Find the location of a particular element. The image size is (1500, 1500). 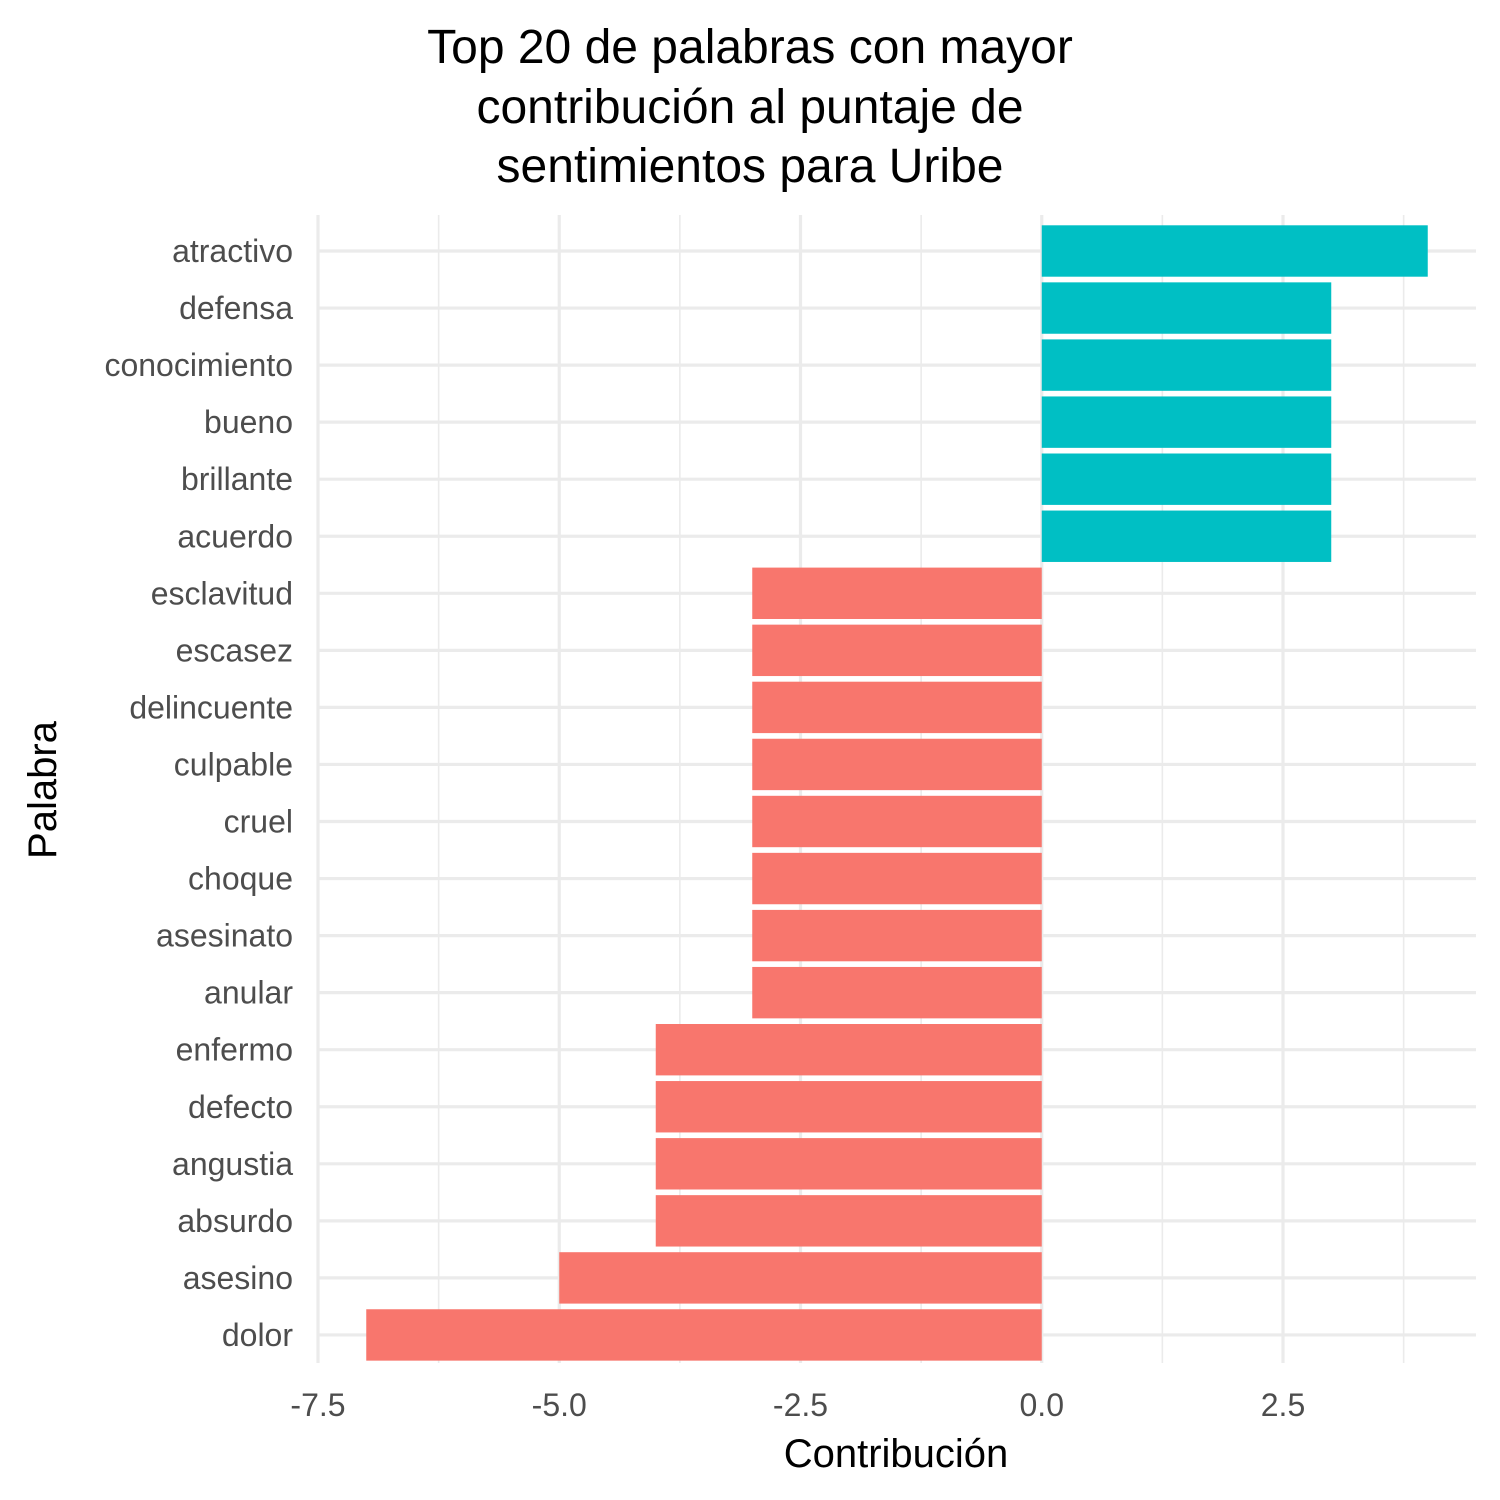

y-tick-label: conocimiento is located at coordinates (198, 365).